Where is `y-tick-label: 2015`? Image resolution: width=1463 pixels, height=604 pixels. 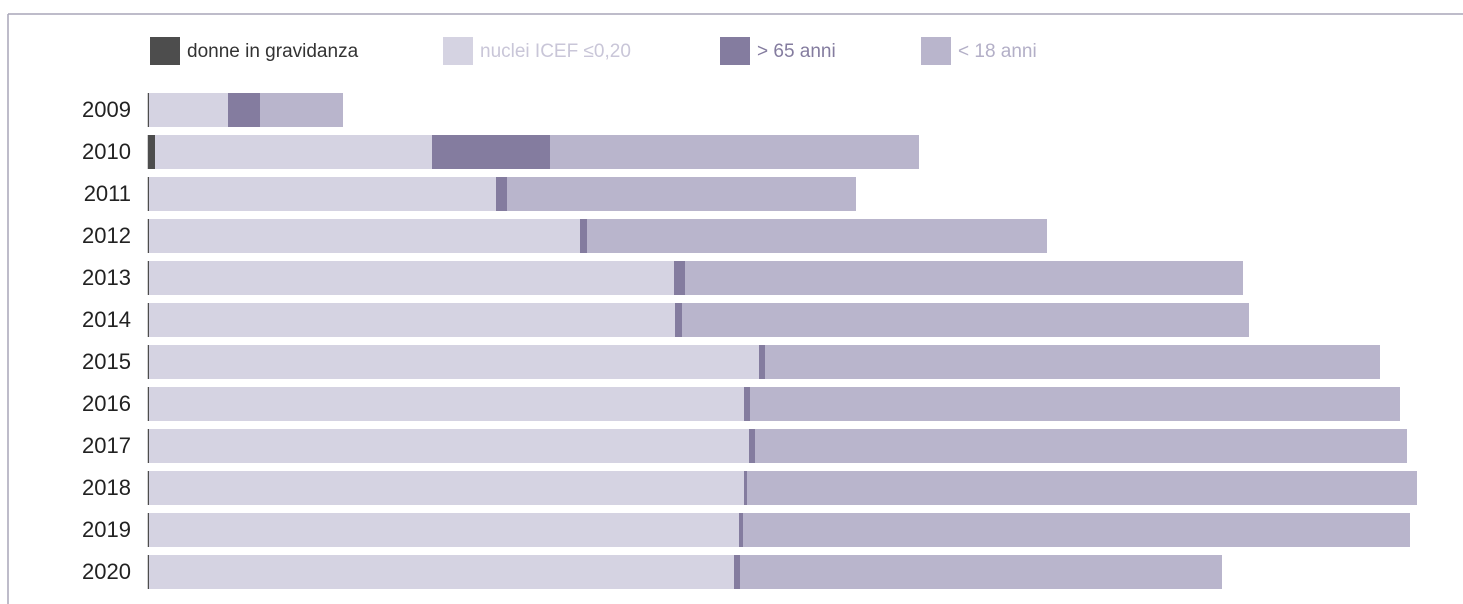
y-tick-label: 2015 is located at coordinates (106, 361).